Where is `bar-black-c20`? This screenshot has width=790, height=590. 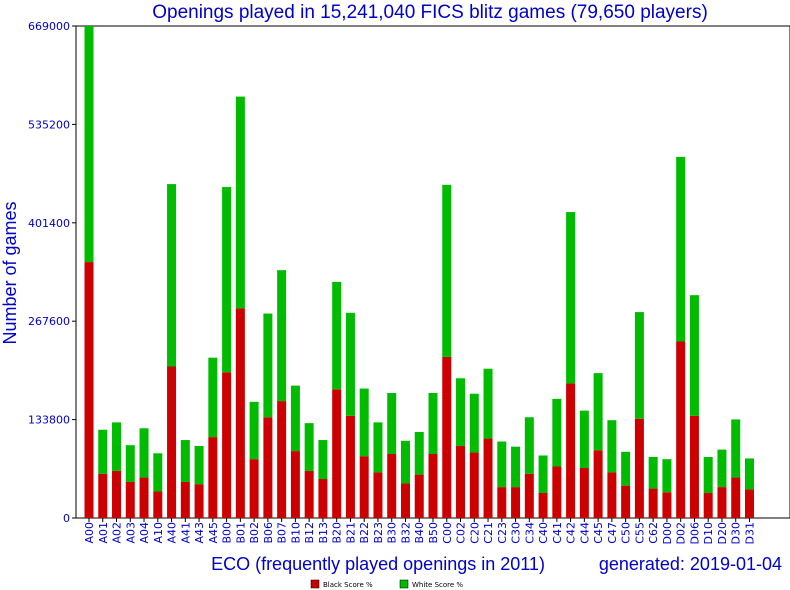
bar-black-c20 is located at coordinates (474, 485).